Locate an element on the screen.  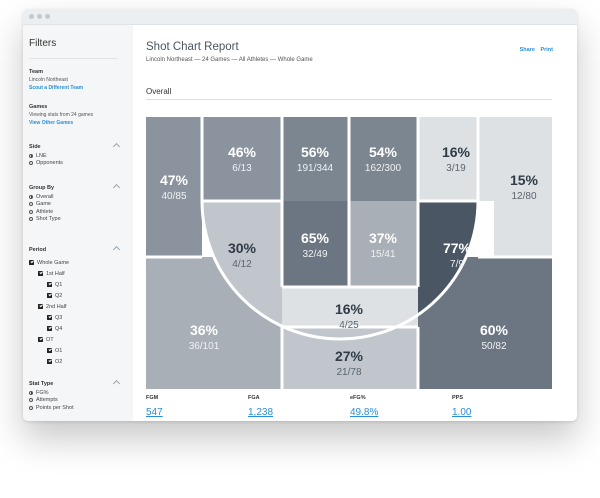
period-option: Whole Game is located at coordinates (74, 262).